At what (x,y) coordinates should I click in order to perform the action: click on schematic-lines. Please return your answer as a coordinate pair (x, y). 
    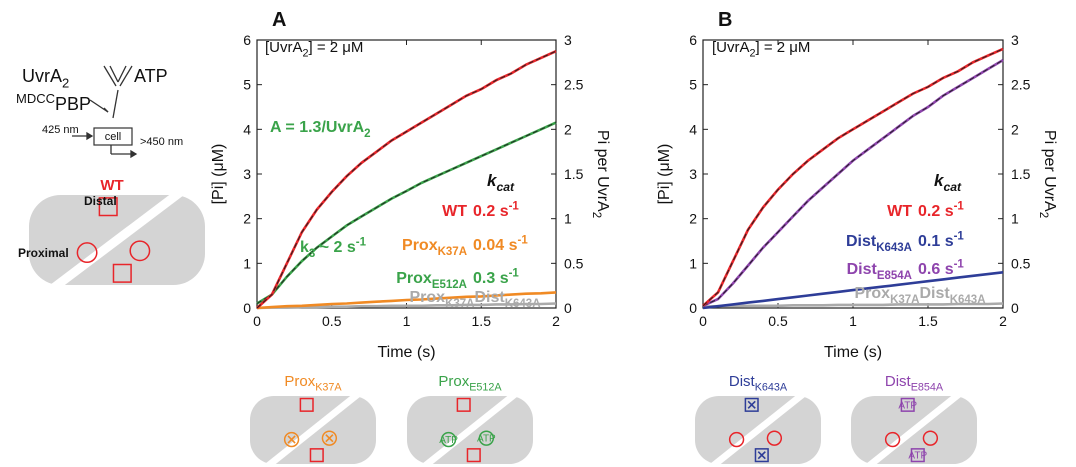
    Looking at the image, I should click on (105, 112).